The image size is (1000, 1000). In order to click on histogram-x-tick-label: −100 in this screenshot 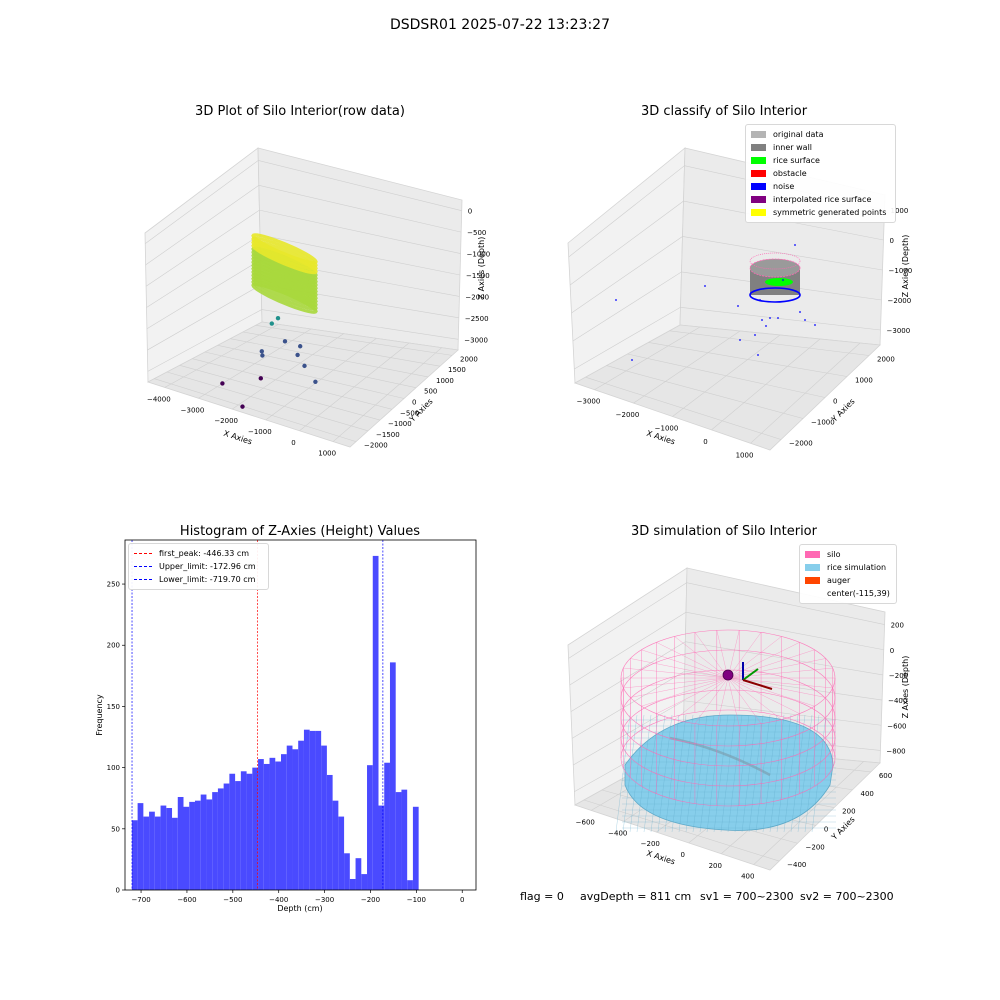, I will do `click(416, 900)`.